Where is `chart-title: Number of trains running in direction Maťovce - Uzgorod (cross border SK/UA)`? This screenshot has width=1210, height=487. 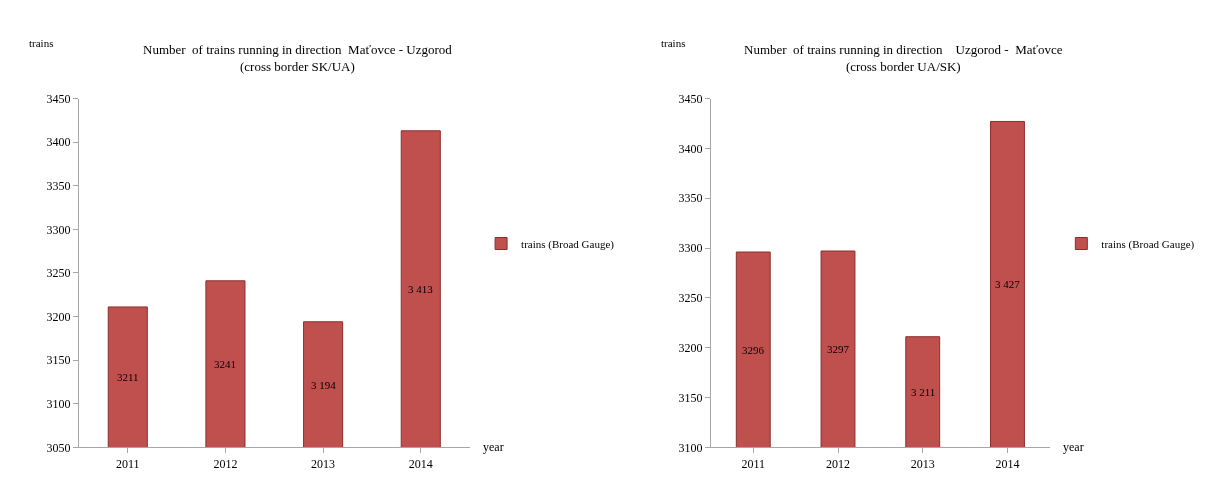 chart-title: Number of trains running in direction Maťovce - Uzgorod (cross border SK/UA) is located at coordinates (298, 58).